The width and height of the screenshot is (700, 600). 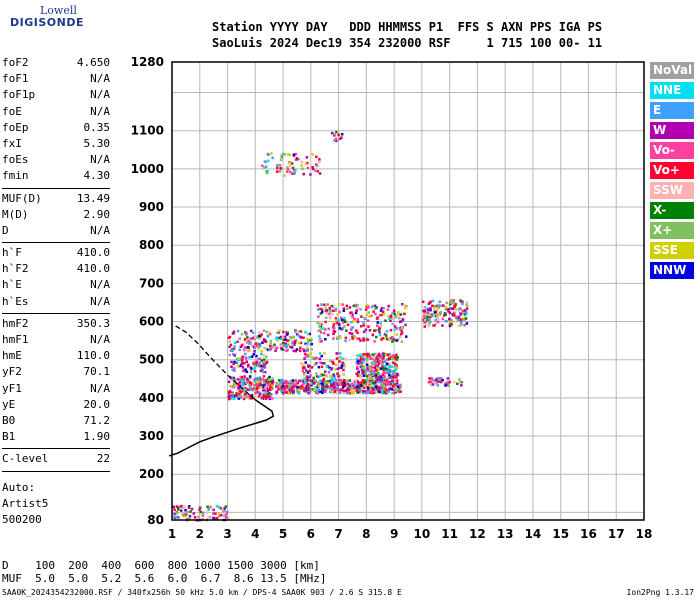 What do you see at coordinates (672, 230) in the screenshot?
I see `legend-item-x: X+` at bounding box center [672, 230].